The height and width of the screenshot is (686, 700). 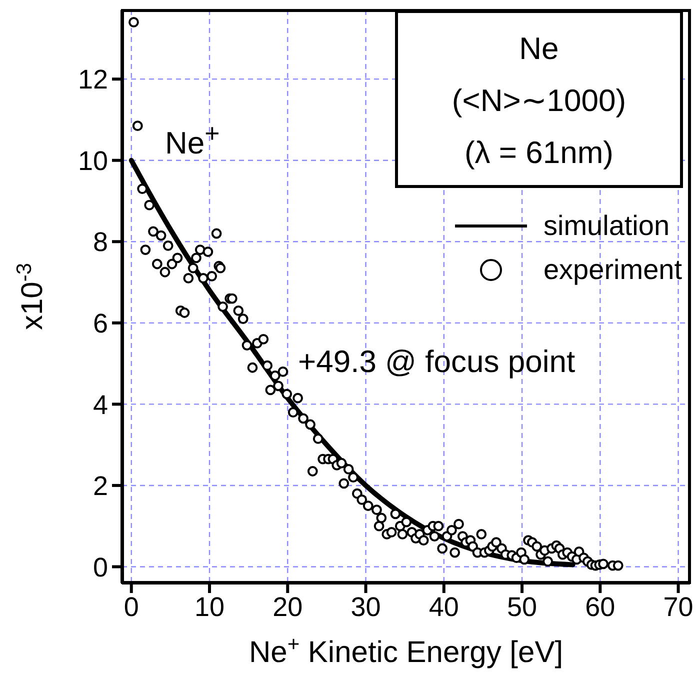 What do you see at coordinates (93, 161) in the screenshot?
I see `y-tick-label: 10` at bounding box center [93, 161].